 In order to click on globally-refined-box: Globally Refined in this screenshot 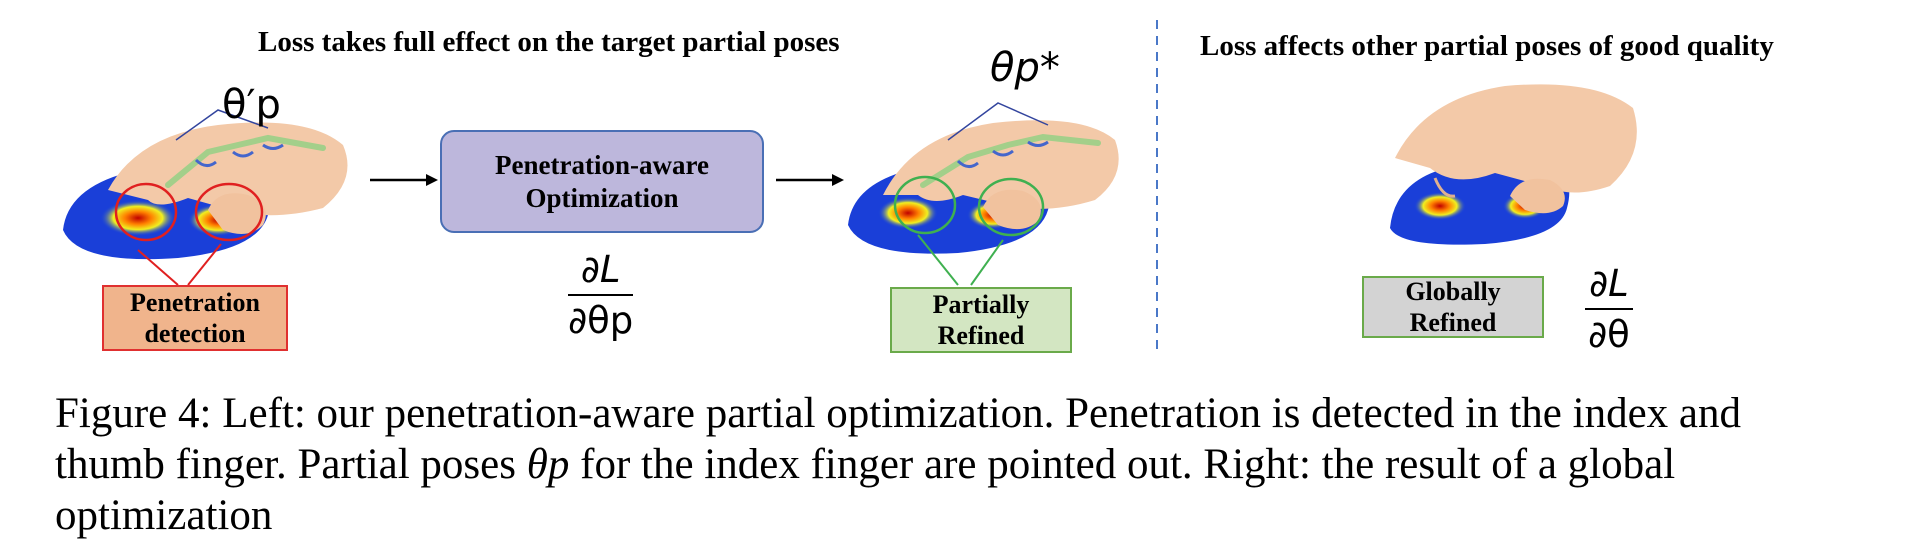, I will do `click(1453, 307)`.